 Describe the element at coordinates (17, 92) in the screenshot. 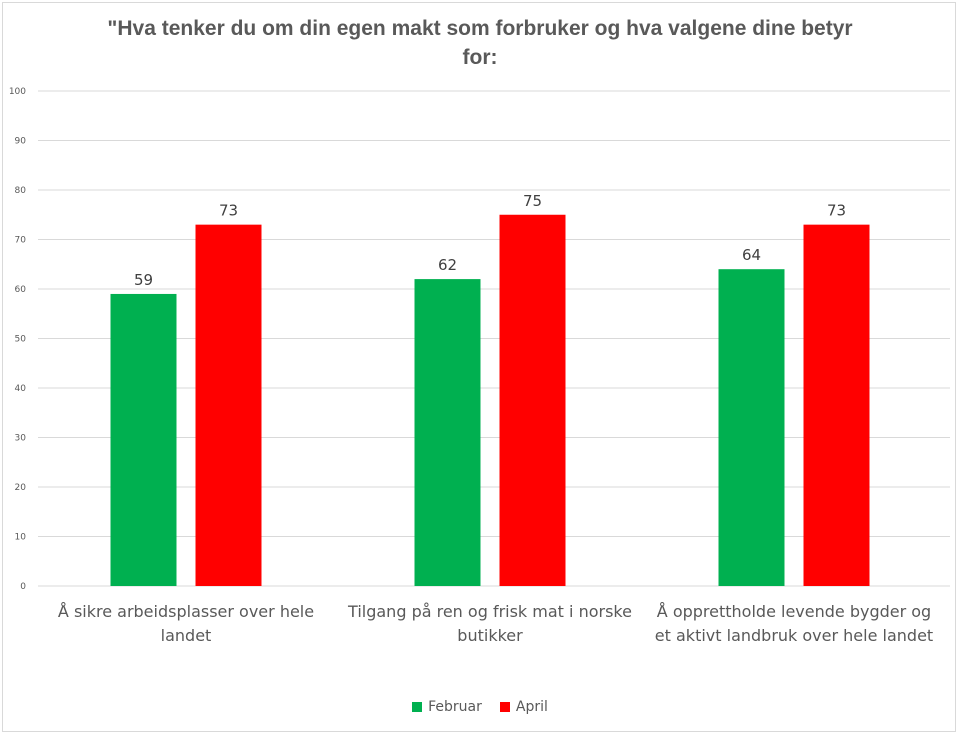

I see `y-tick-label: 100` at that location.